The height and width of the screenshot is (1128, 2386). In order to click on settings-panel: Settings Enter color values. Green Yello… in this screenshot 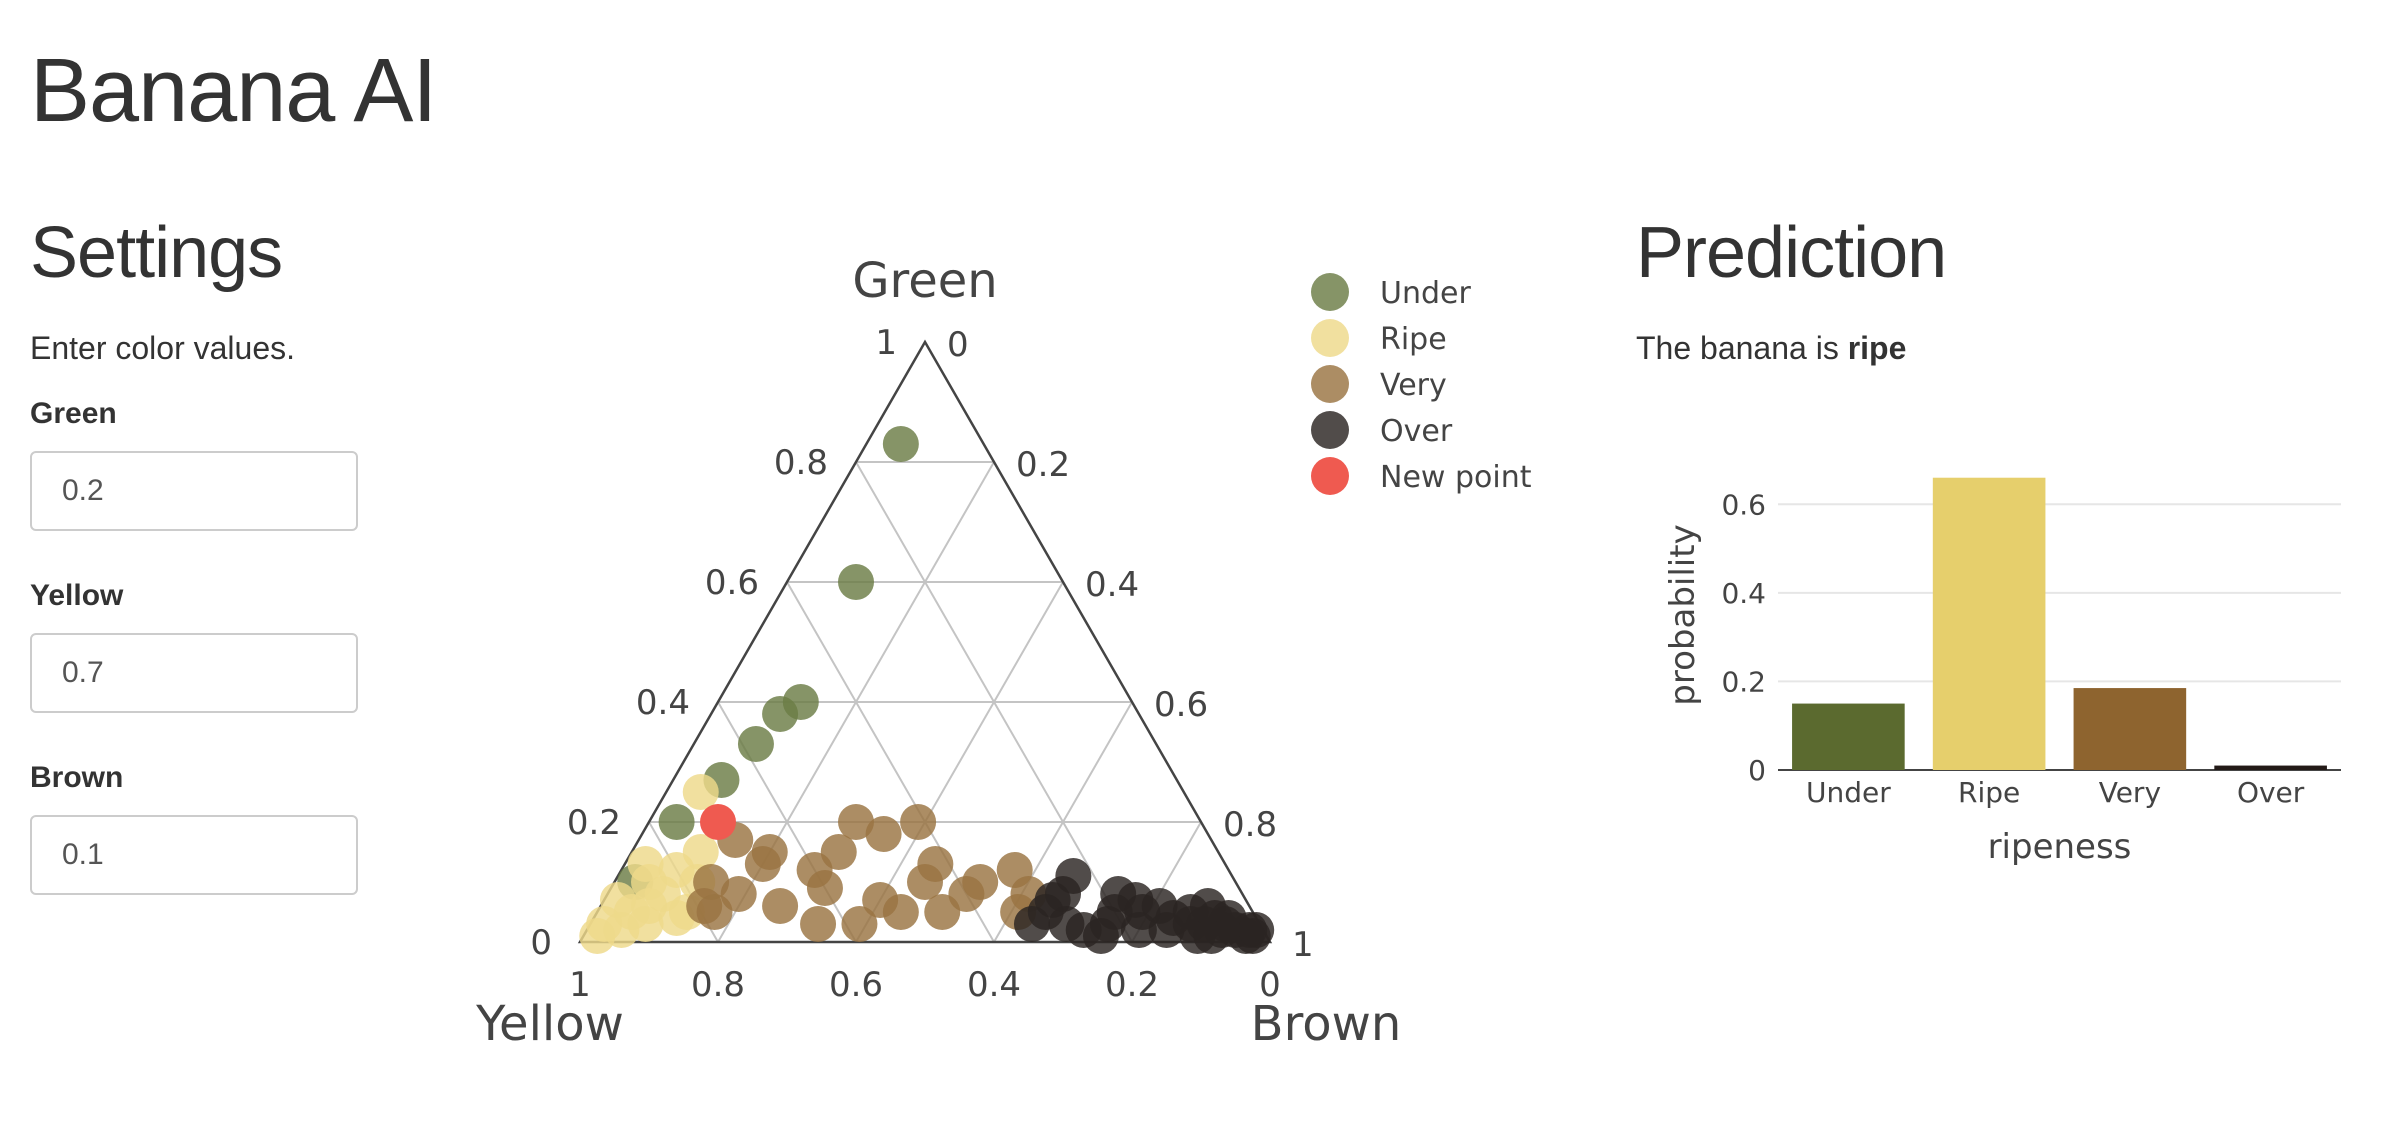, I will do `click(200, 553)`.